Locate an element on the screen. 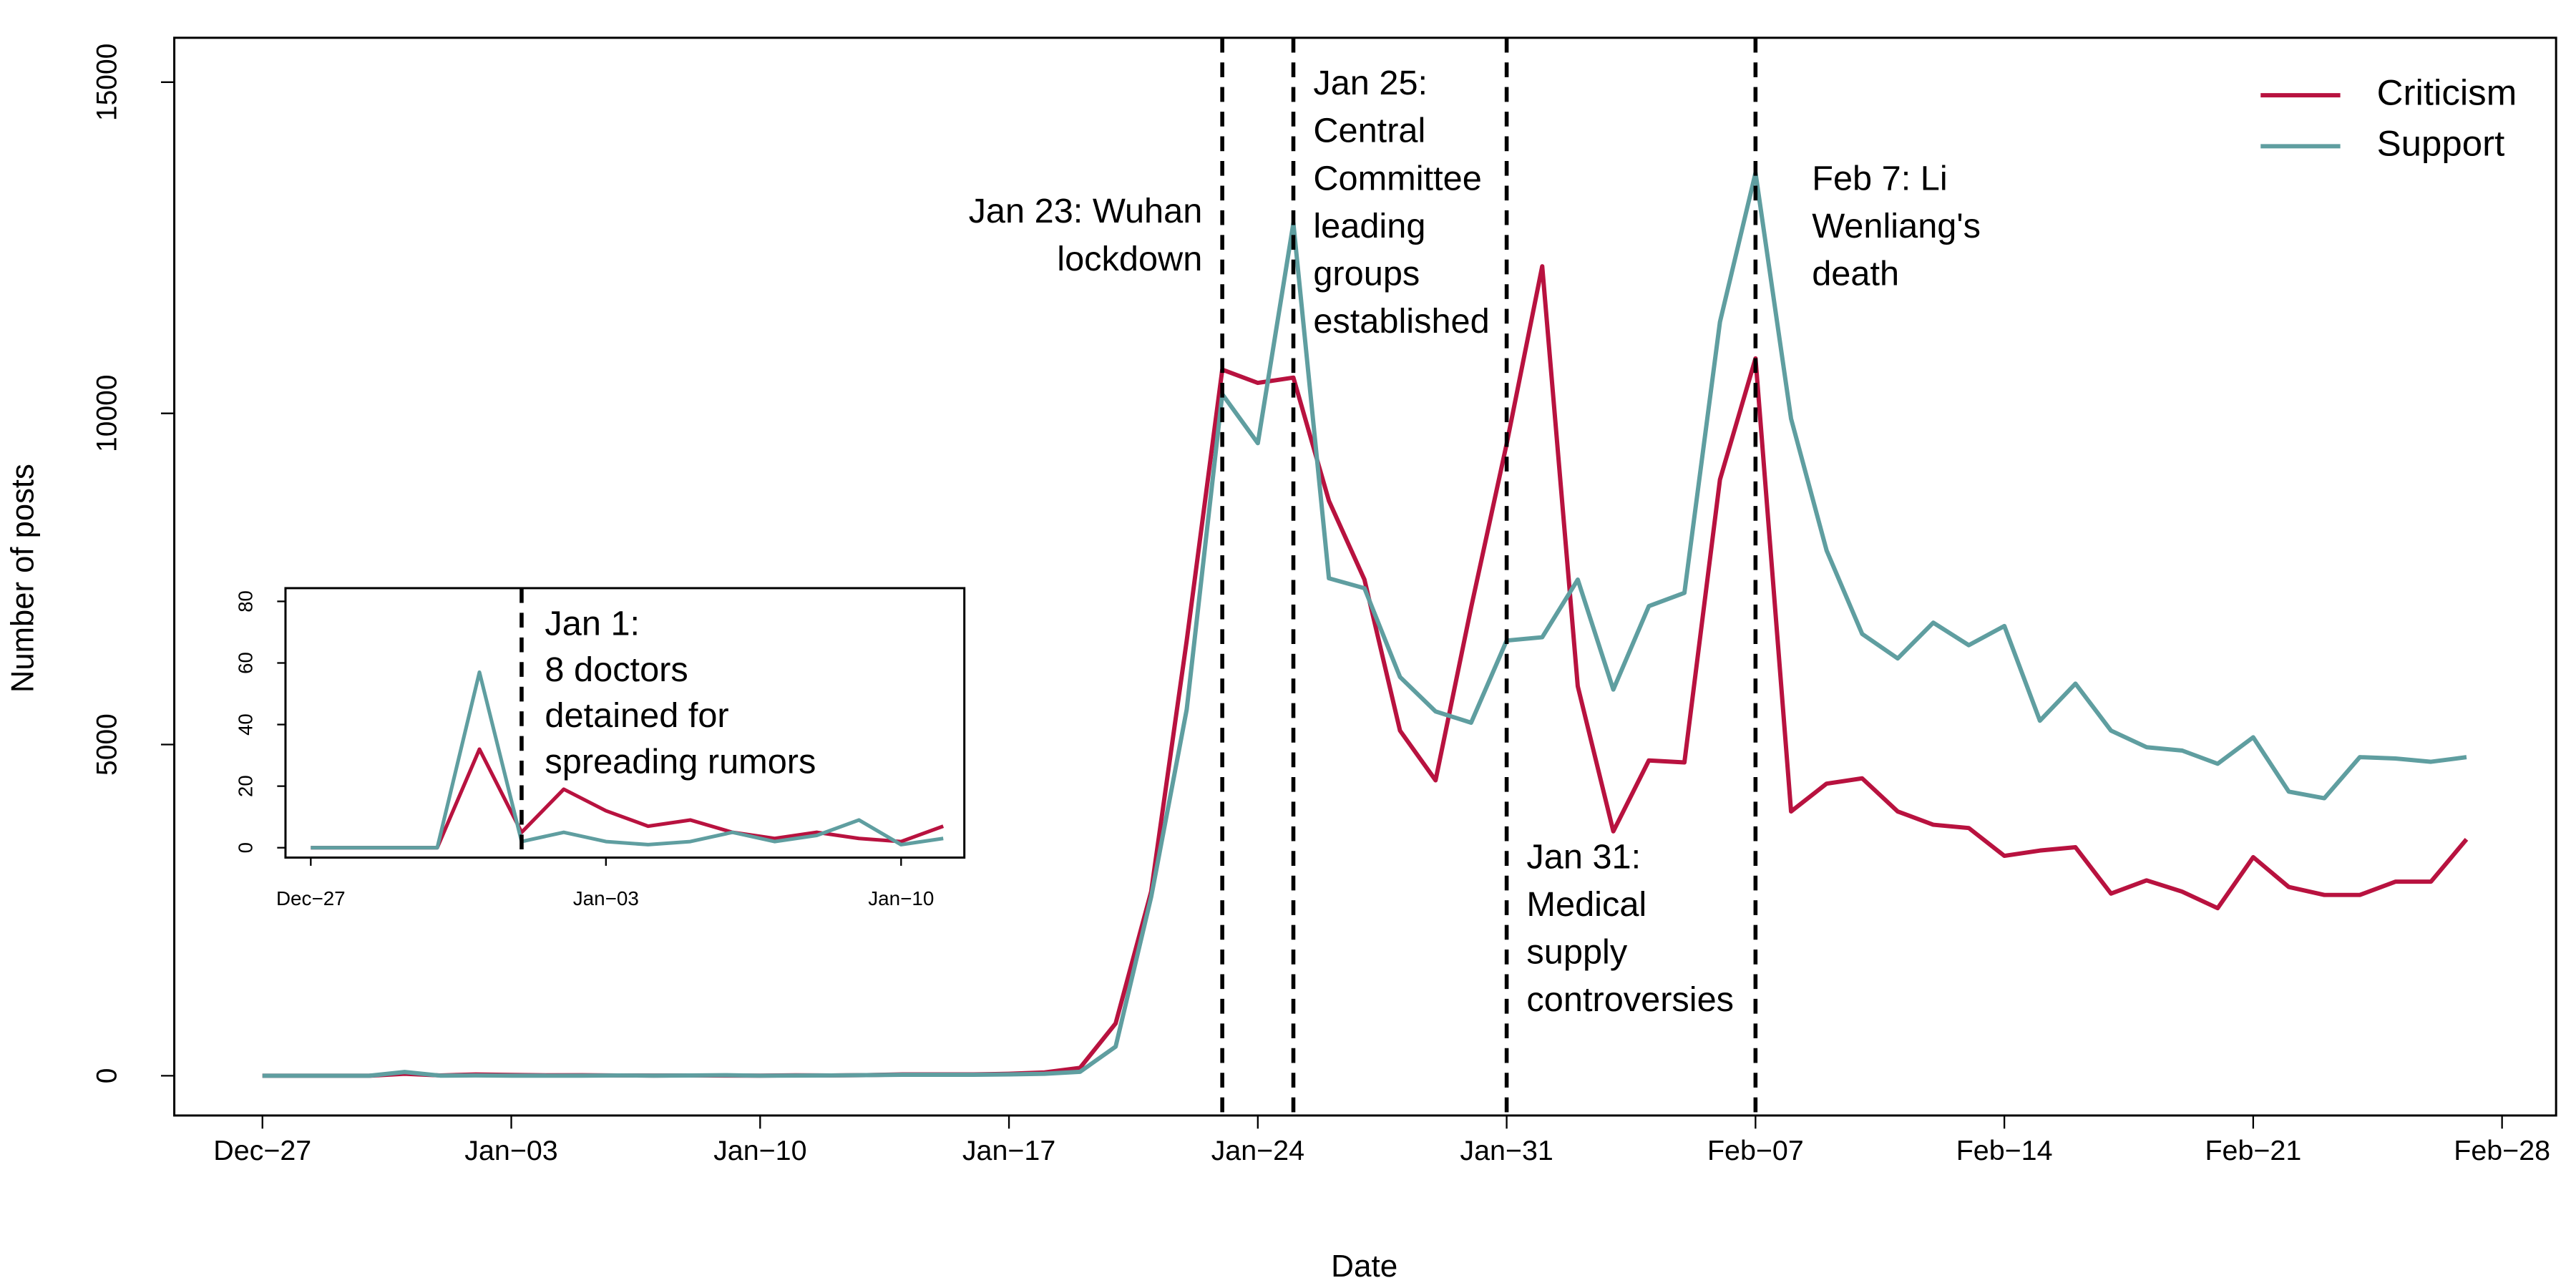 The image size is (2576, 1288). annotation: spreading rumors is located at coordinates (680, 762).